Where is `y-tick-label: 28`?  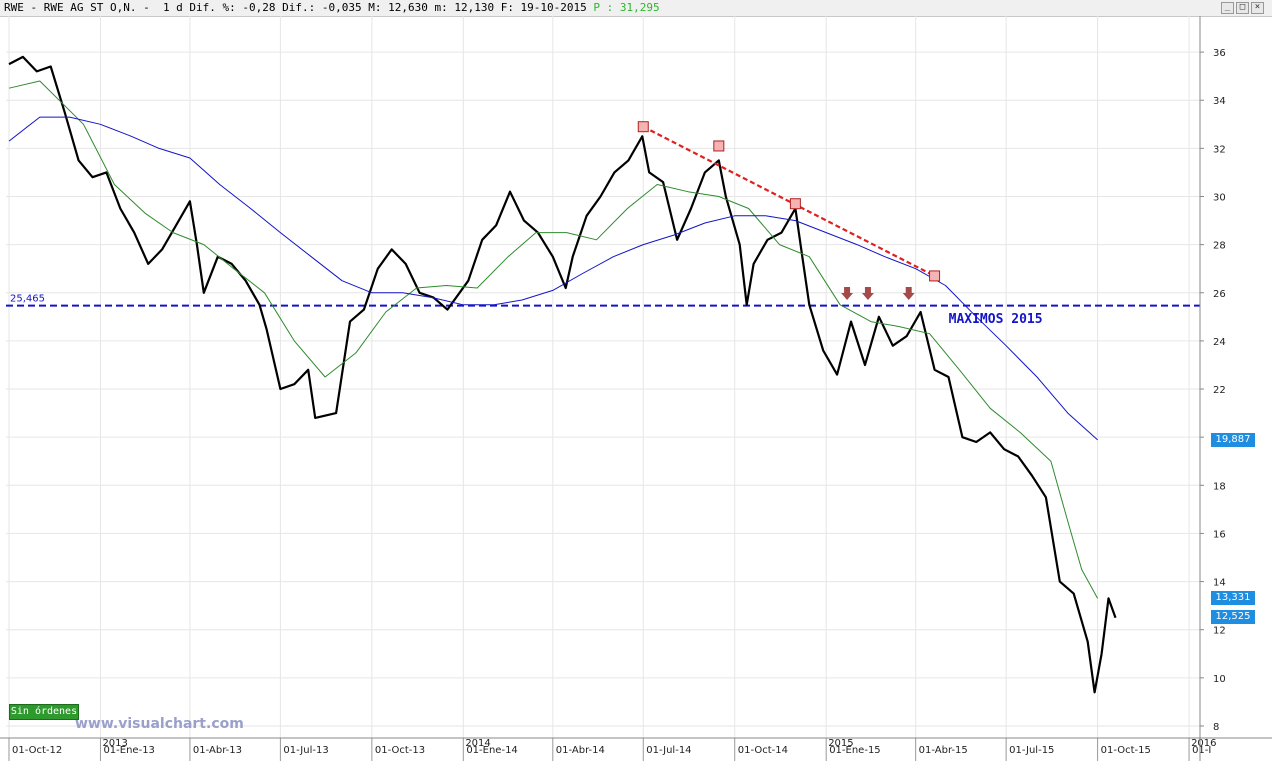
y-tick-label: 28 is located at coordinates (1219, 246).